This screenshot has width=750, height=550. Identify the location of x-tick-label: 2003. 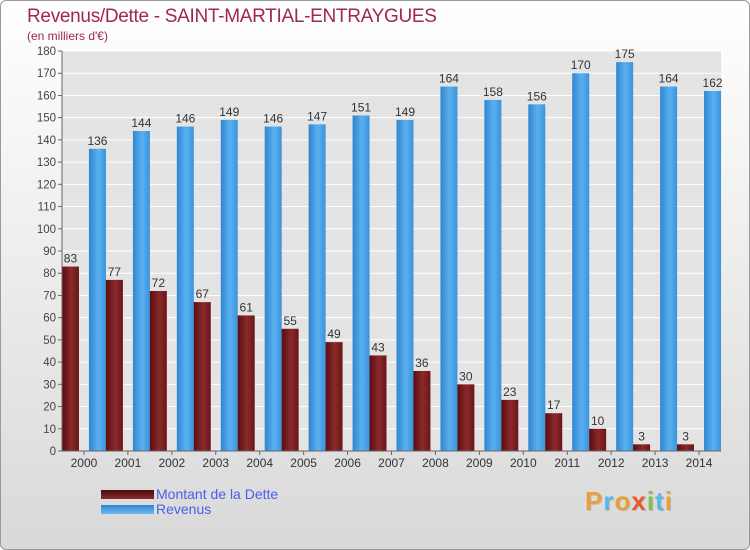
(215, 463).